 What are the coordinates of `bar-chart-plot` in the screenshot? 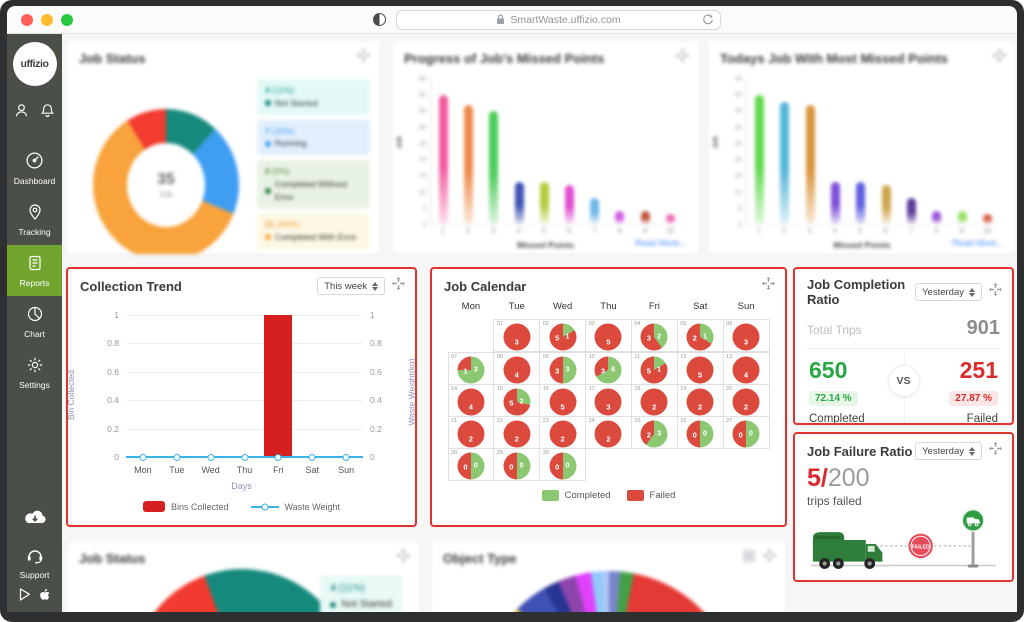 It's located at (873, 152).